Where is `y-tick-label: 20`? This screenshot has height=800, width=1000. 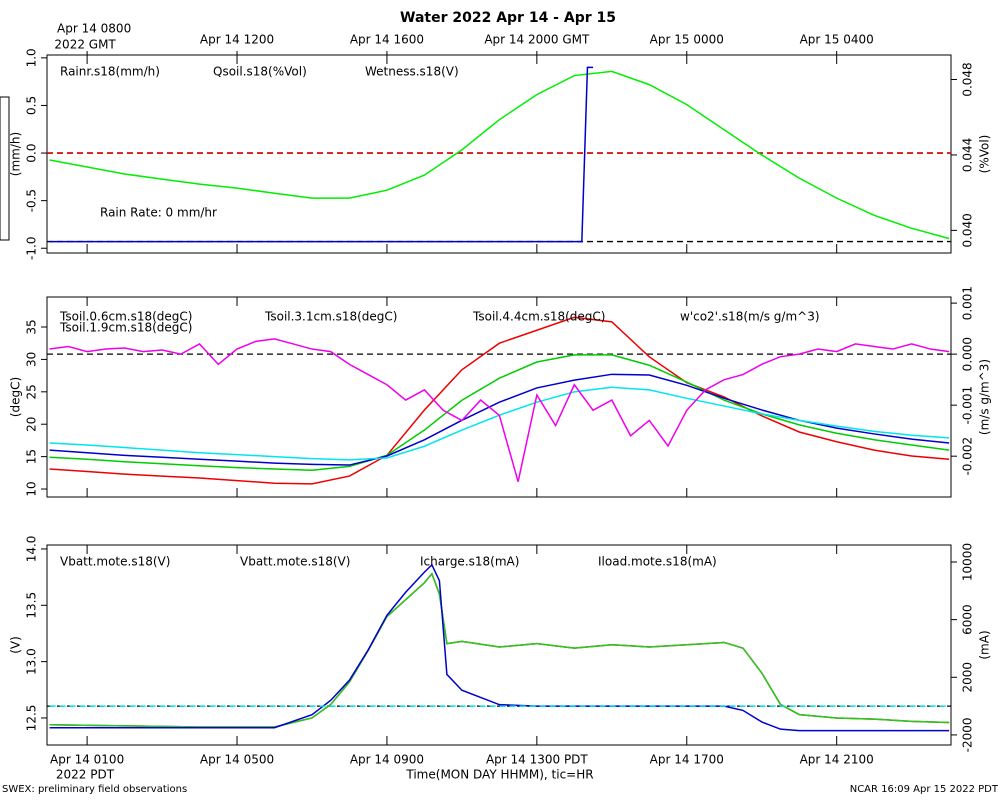 y-tick-label: 20 is located at coordinates (32, 424).